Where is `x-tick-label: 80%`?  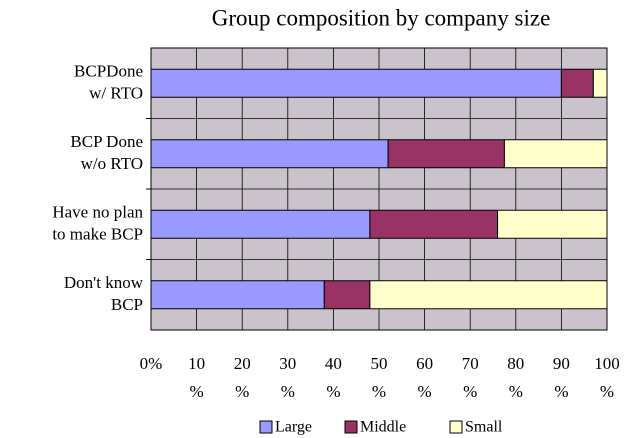 x-tick-label: 80% is located at coordinates (515, 377).